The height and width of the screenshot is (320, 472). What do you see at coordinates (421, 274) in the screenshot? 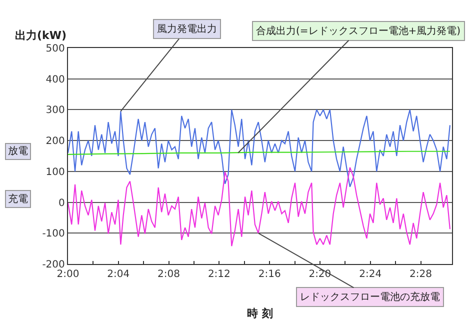
I see `x-tick-label: 2:28` at bounding box center [421, 274].